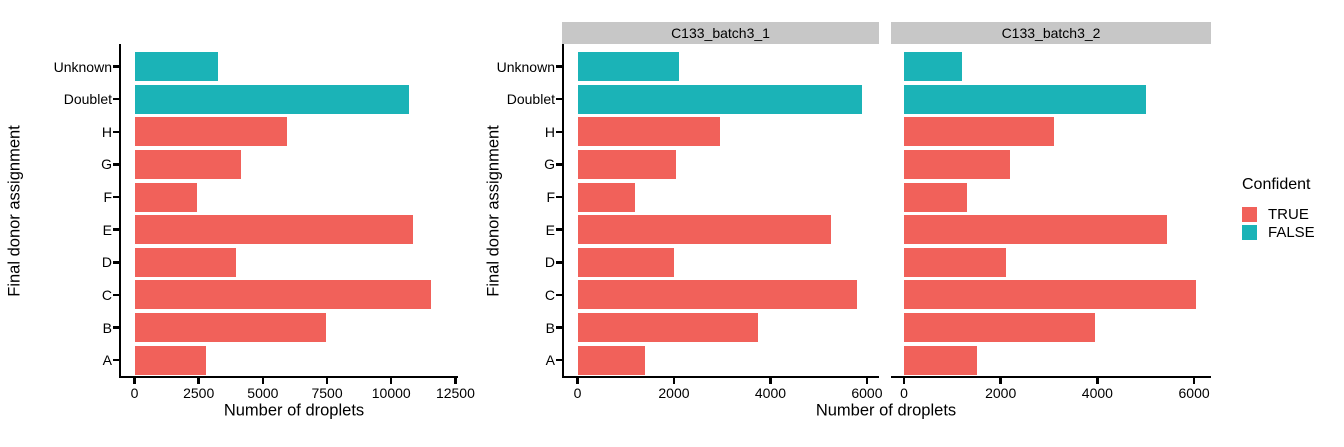 This screenshot has width=1344, height=447. I want to click on x-axis-title-left: Number of droplets, so click(294, 410).